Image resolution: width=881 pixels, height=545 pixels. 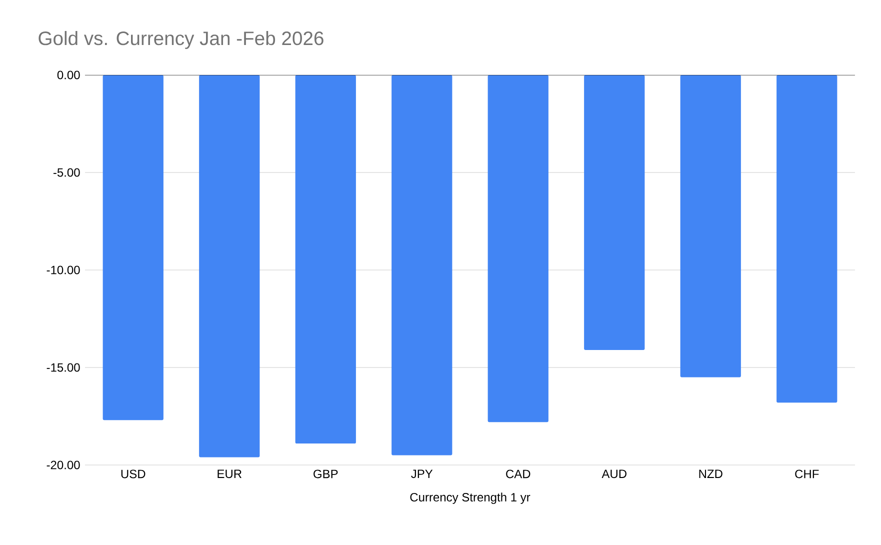 I want to click on x-axis-title: Currency Strength 1 yr, so click(x=470, y=498).